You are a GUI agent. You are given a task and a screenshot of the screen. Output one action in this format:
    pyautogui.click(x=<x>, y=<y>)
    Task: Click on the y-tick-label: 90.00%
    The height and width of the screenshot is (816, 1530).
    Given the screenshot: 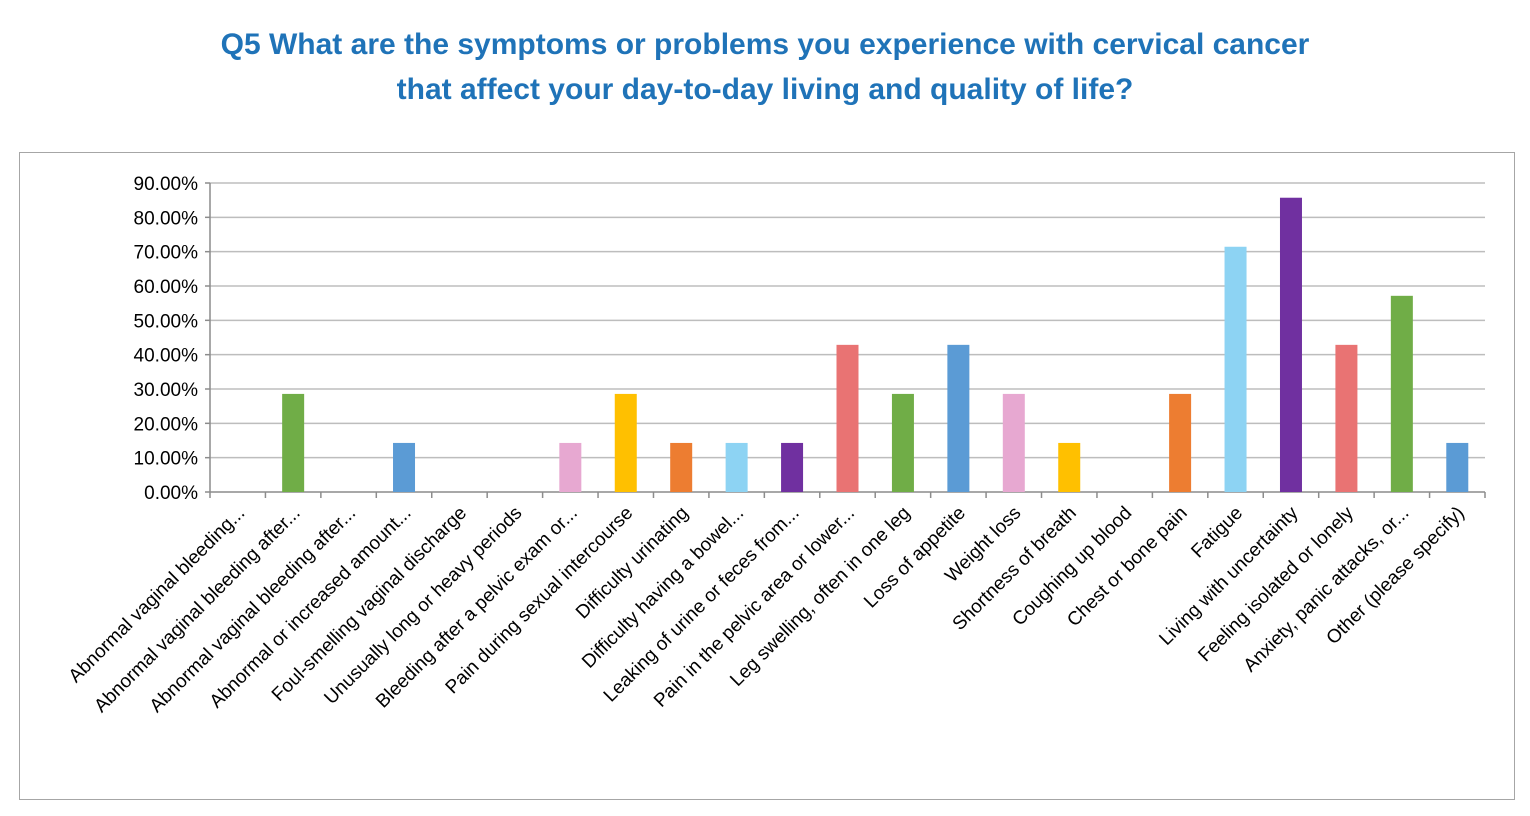 What is the action you would take?
    pyautogui.click(x=166, y=184)
    